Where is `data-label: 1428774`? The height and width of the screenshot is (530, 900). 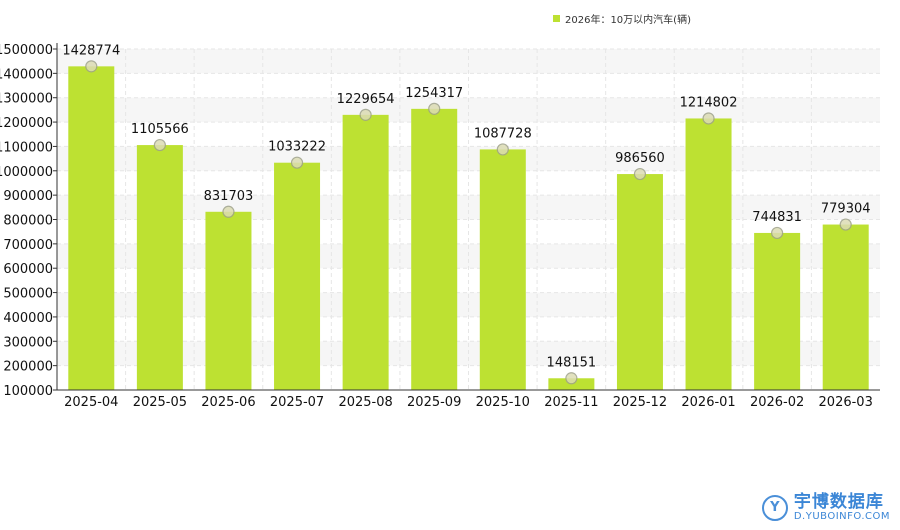
data-label: 1428774 is located at coordinates (91, 50).